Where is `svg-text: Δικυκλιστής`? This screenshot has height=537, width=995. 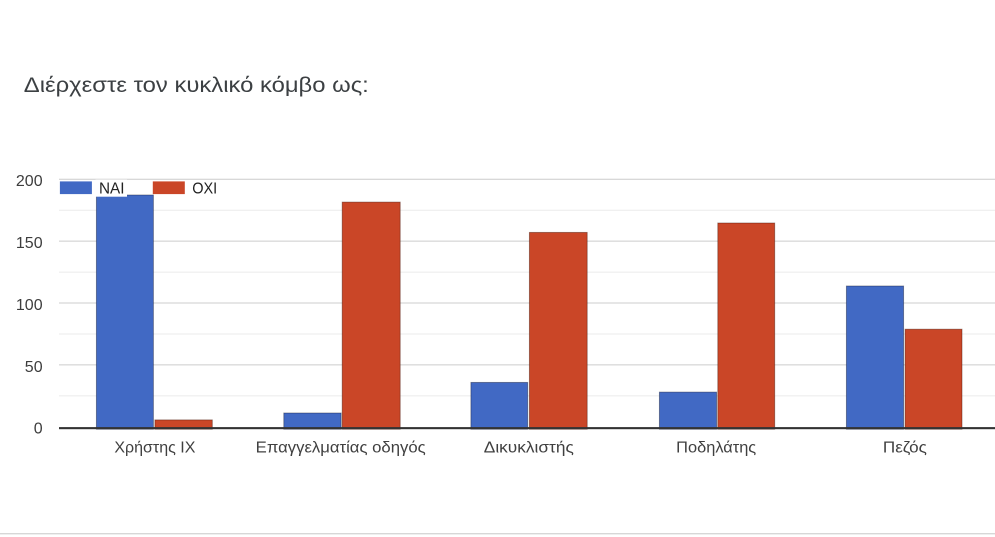
svg-text: Δικυκλιστής is located at coordinates (529, 447).